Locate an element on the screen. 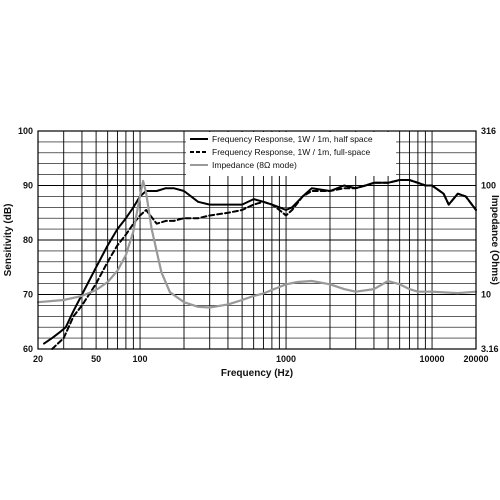 This screenshot has width=500, height=500. y-tick-label: 60 is located at coordinates (28, 349).